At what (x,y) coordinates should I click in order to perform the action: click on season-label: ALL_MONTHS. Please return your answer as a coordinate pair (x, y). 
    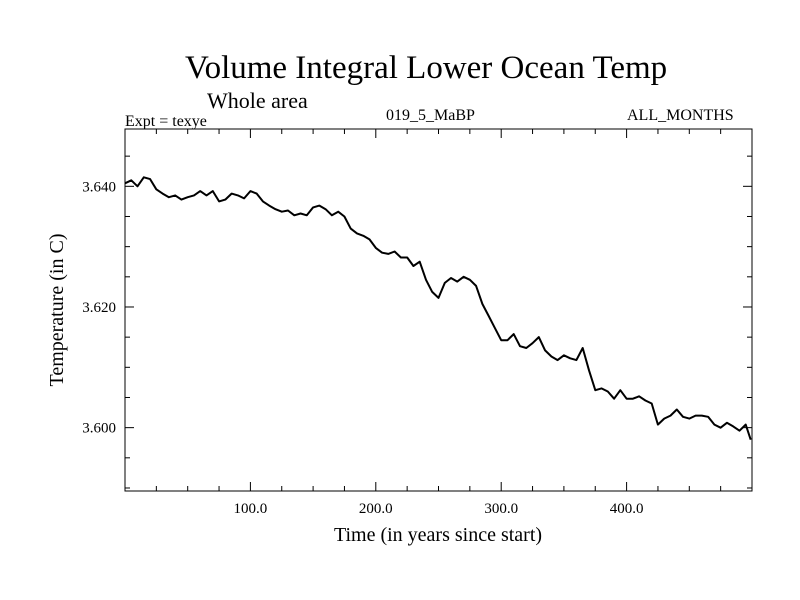
    Looking at the image, I should click on (680, 115).